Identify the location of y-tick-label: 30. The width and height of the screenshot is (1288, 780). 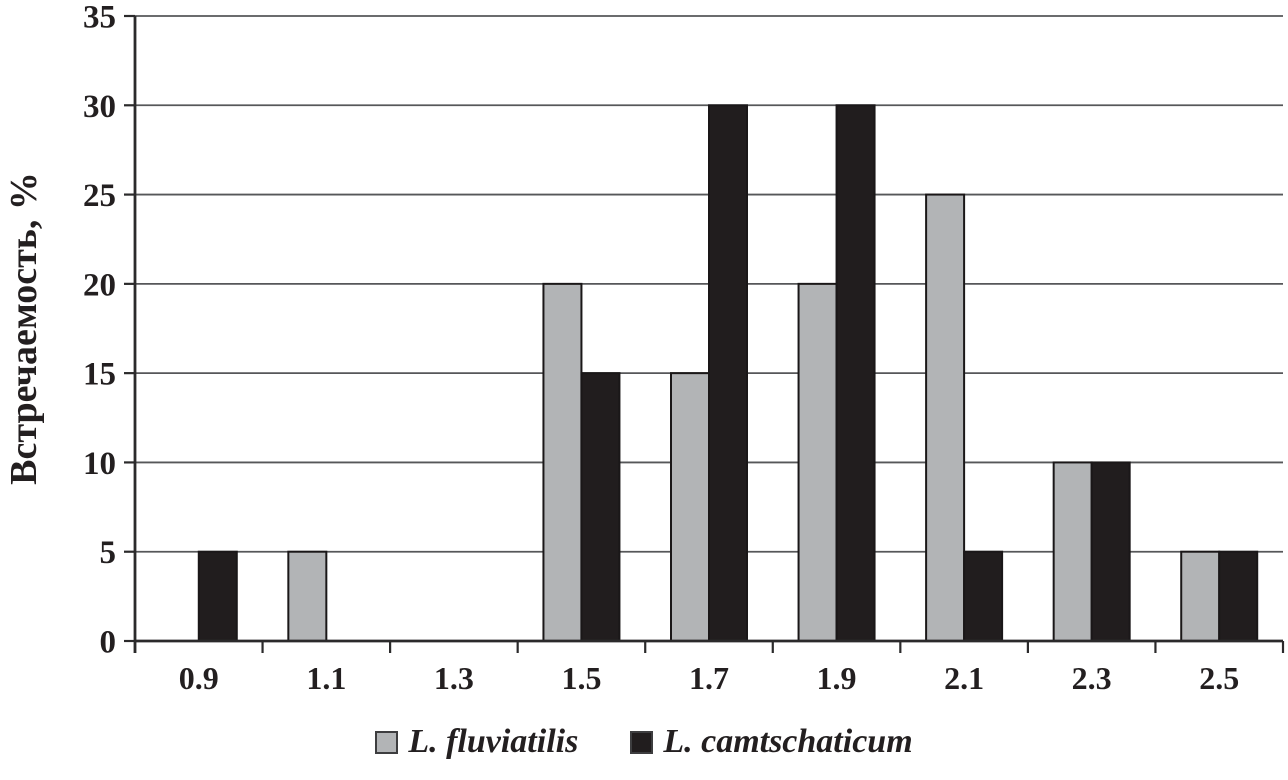
(99, 107).